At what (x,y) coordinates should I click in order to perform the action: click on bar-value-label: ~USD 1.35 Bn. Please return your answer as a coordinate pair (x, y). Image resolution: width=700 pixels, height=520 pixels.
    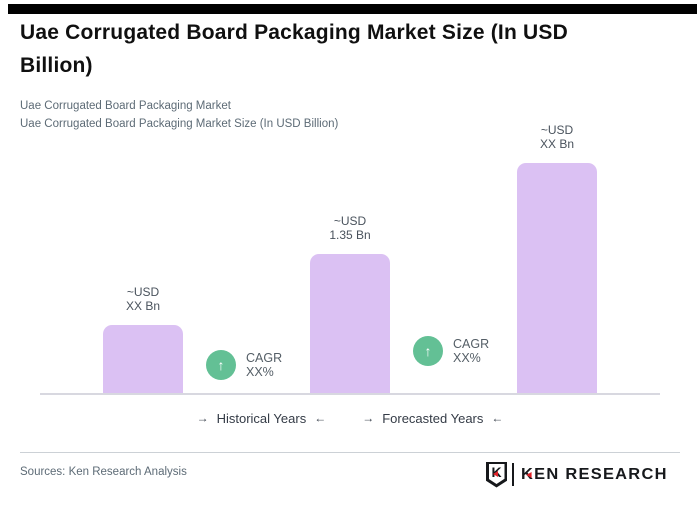
    Looking at the image, I should click on (350, 228).